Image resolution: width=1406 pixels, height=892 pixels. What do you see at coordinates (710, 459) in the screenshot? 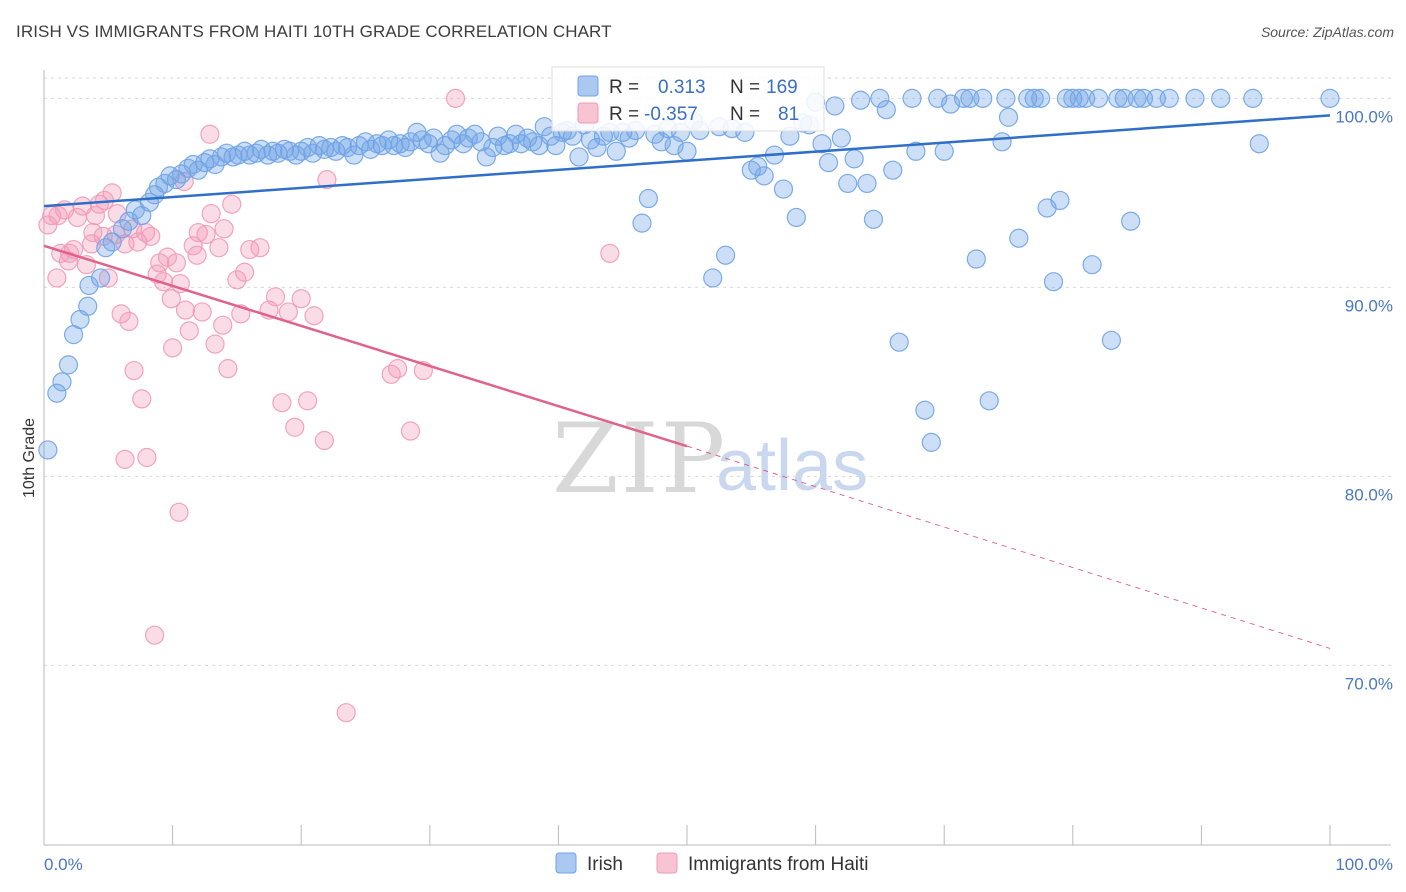
I see `watermark: ZIP atlas` at bounding box center [710, 459].